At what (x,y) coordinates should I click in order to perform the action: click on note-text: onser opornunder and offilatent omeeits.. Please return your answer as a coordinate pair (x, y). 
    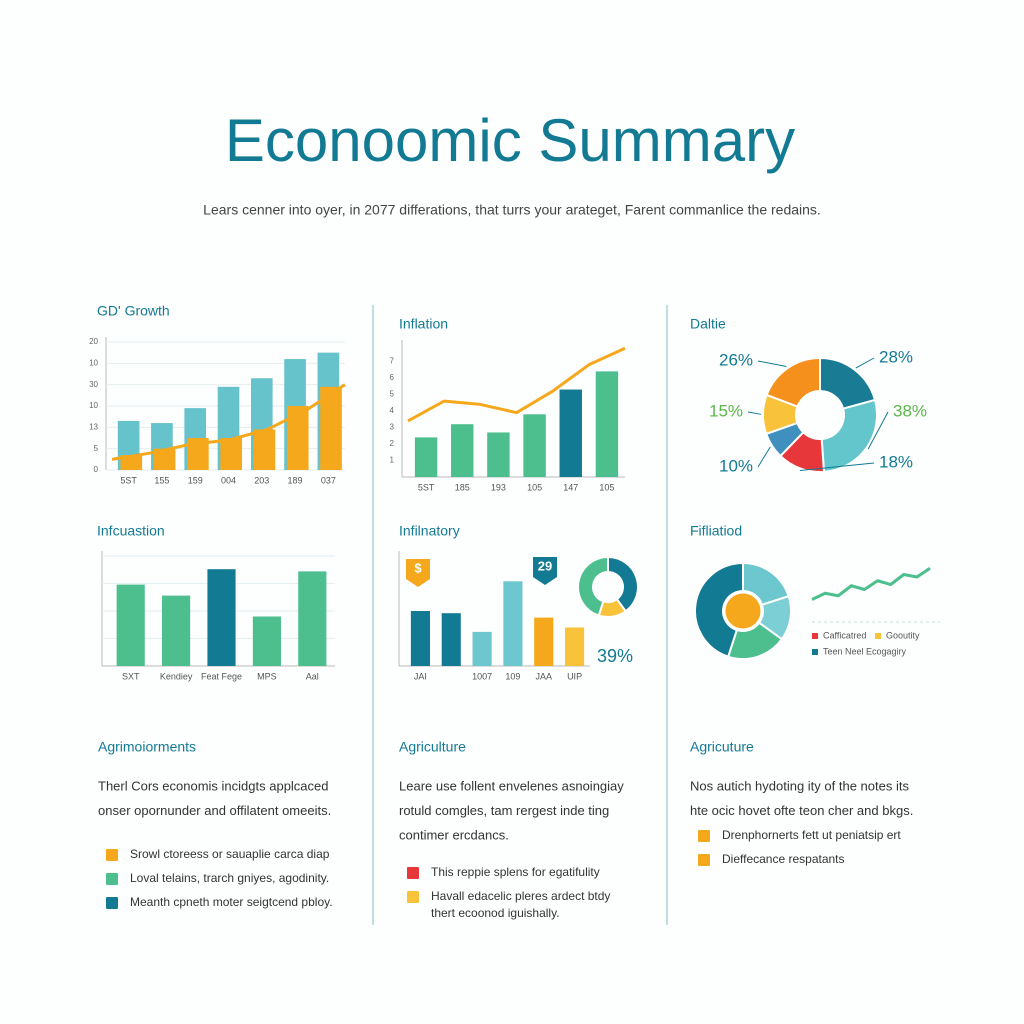
    Looking at the image, I should click on (214, 810).